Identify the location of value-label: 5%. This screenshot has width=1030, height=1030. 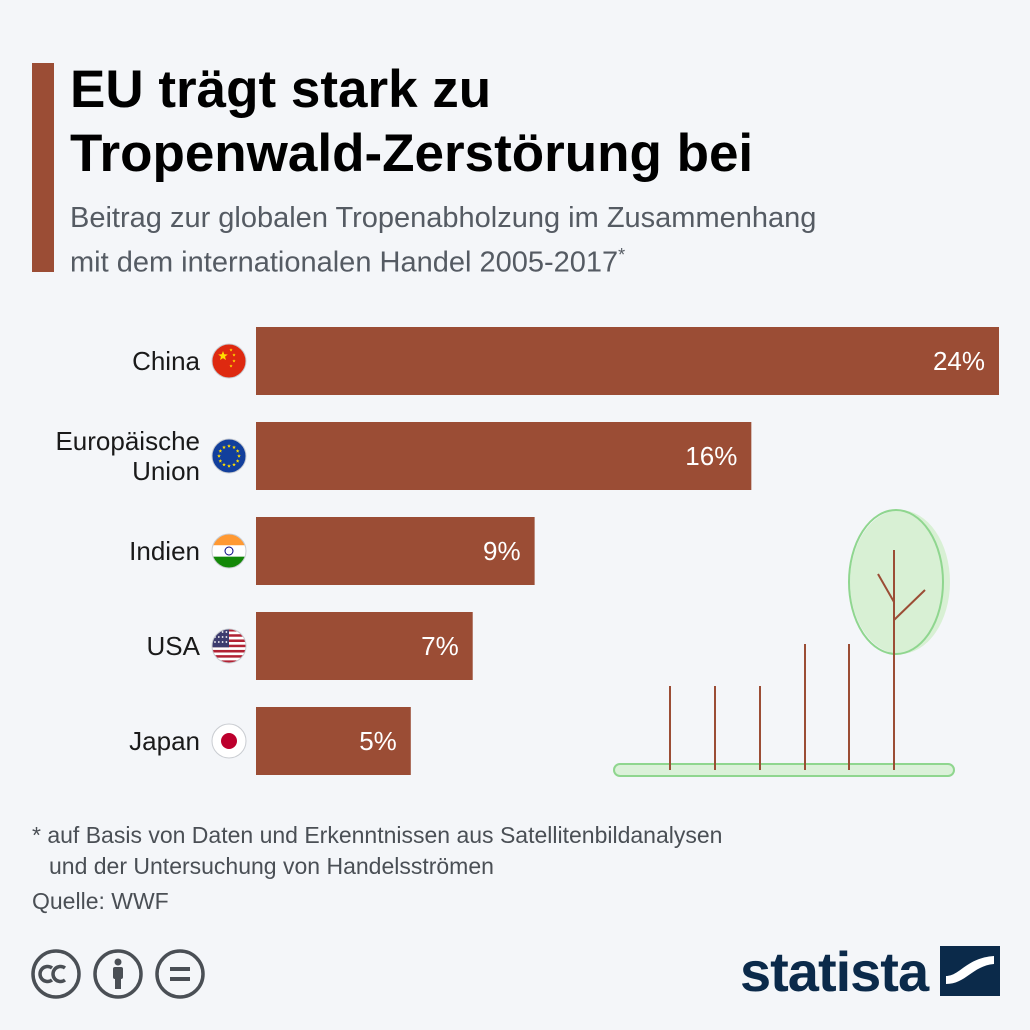
(378, 741).